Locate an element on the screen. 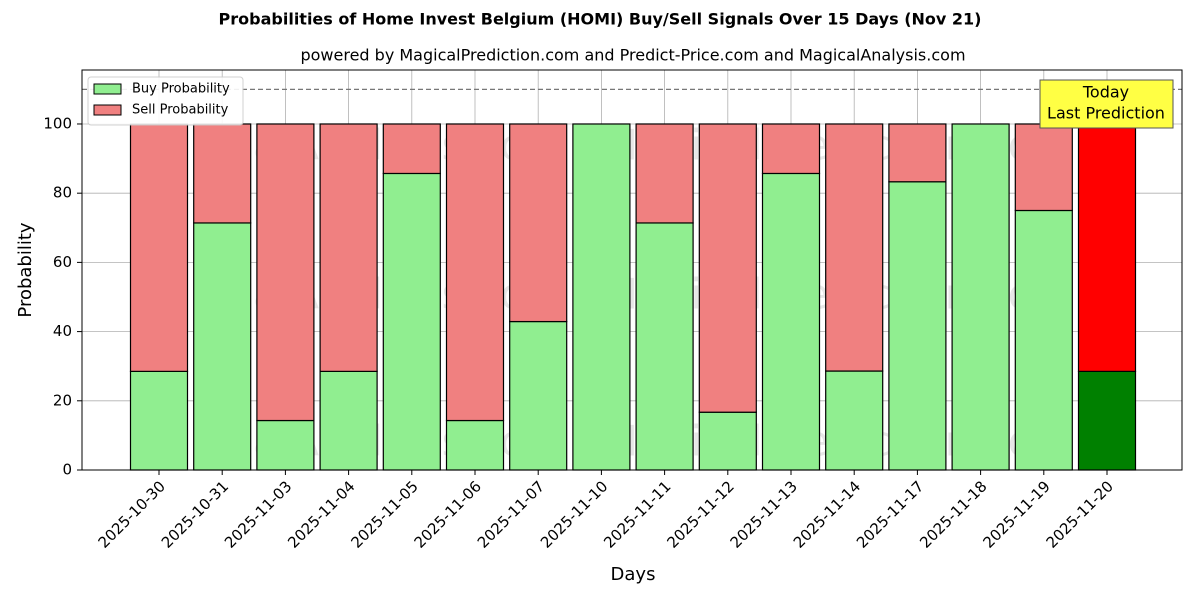  annotation-text: Last Prediction is located at coordinates (1106, 113).